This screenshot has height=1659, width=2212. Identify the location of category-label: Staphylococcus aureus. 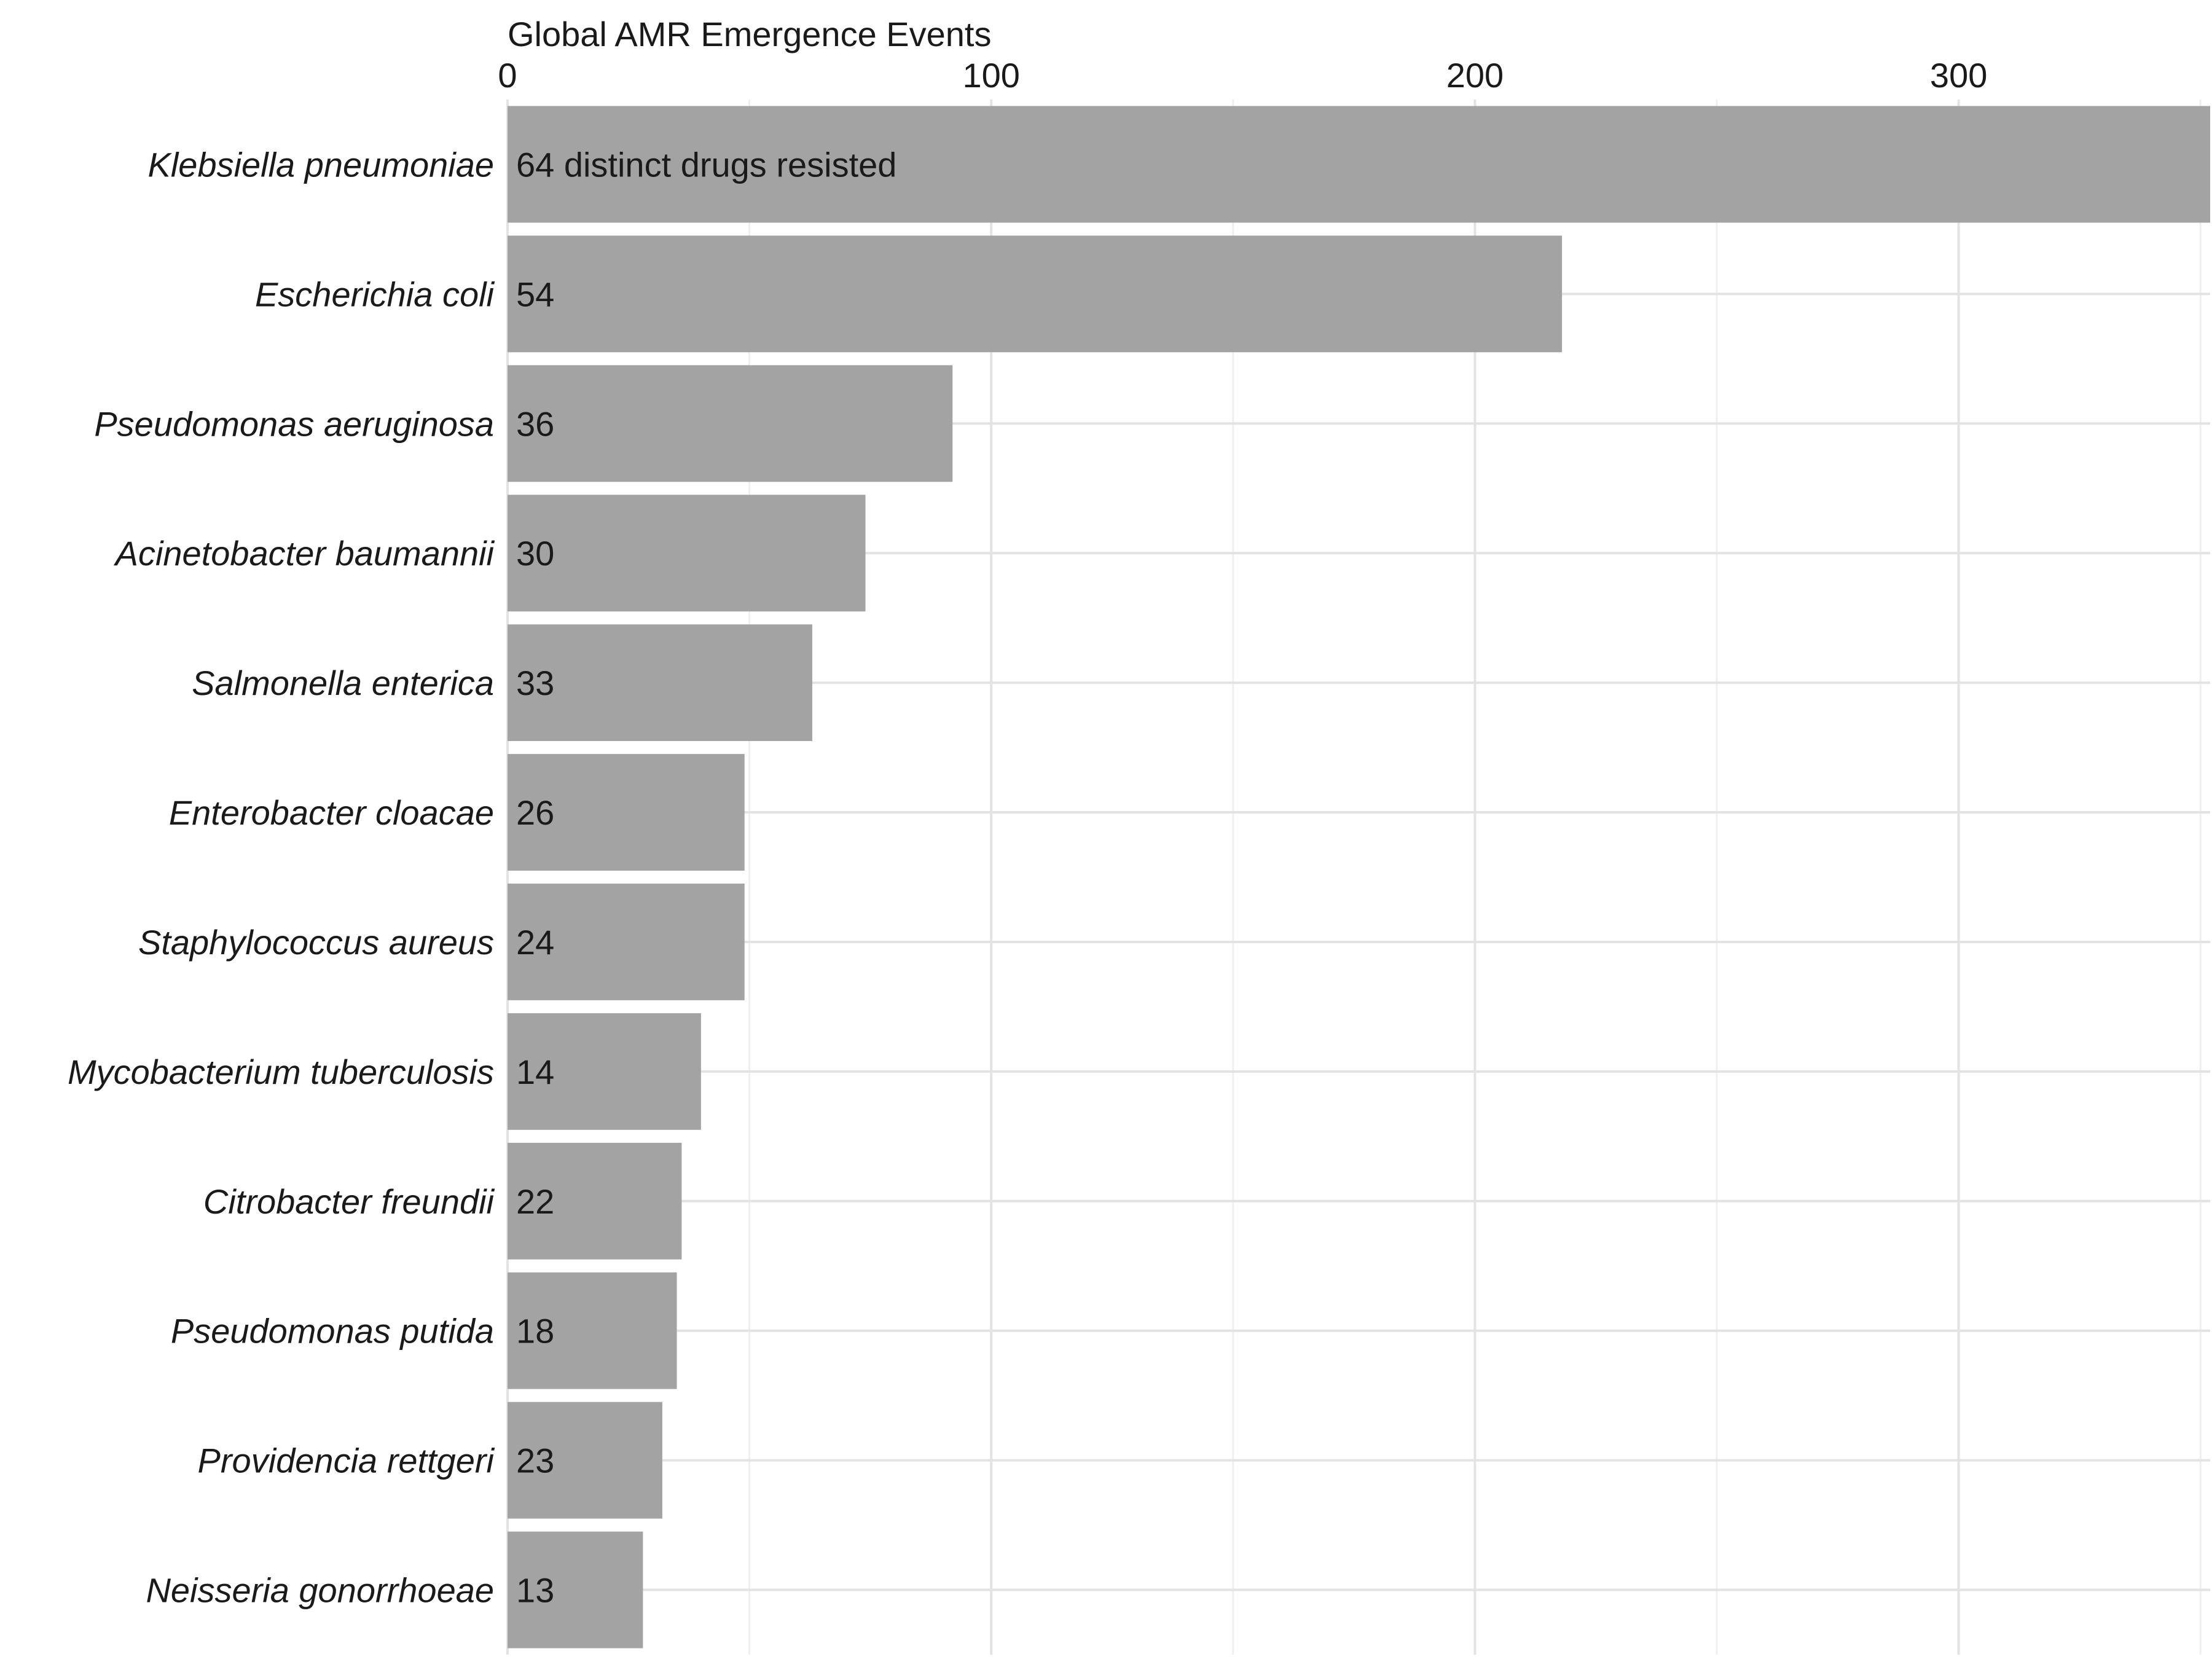
(316, 942).